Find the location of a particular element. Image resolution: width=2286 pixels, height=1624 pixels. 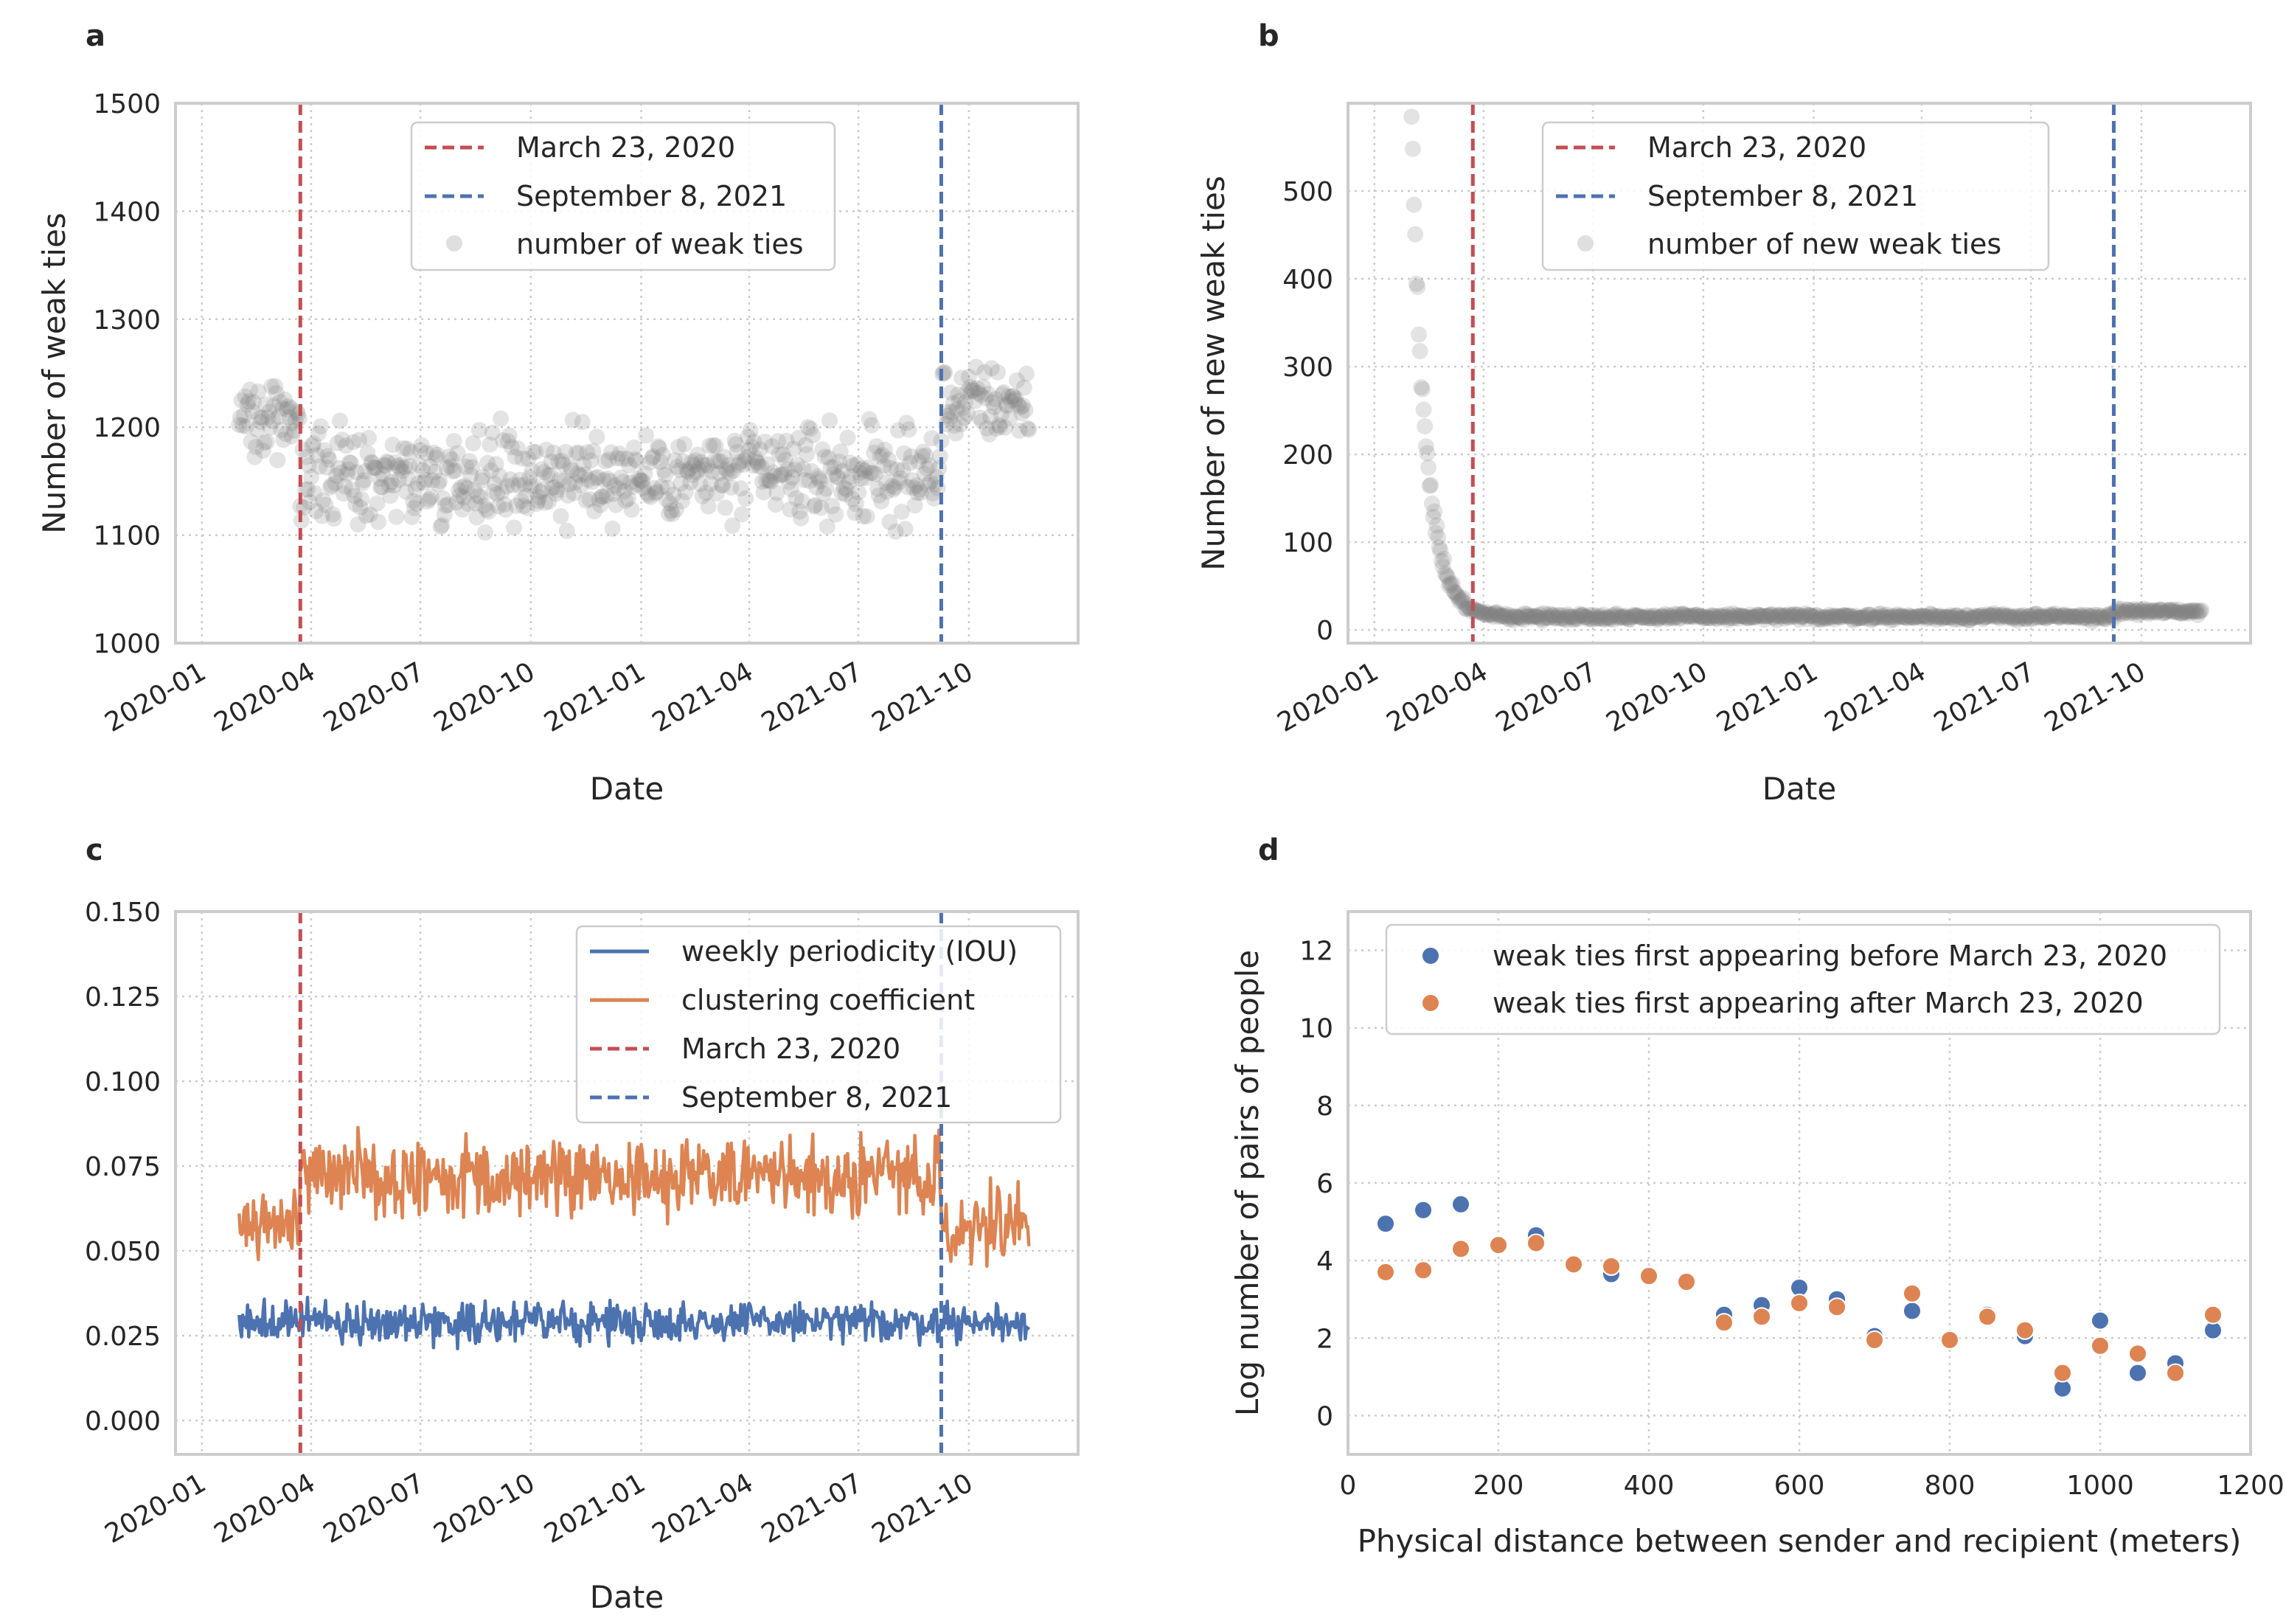

x-tick-label: 2021-07 is located at coordinates (1984, 697).